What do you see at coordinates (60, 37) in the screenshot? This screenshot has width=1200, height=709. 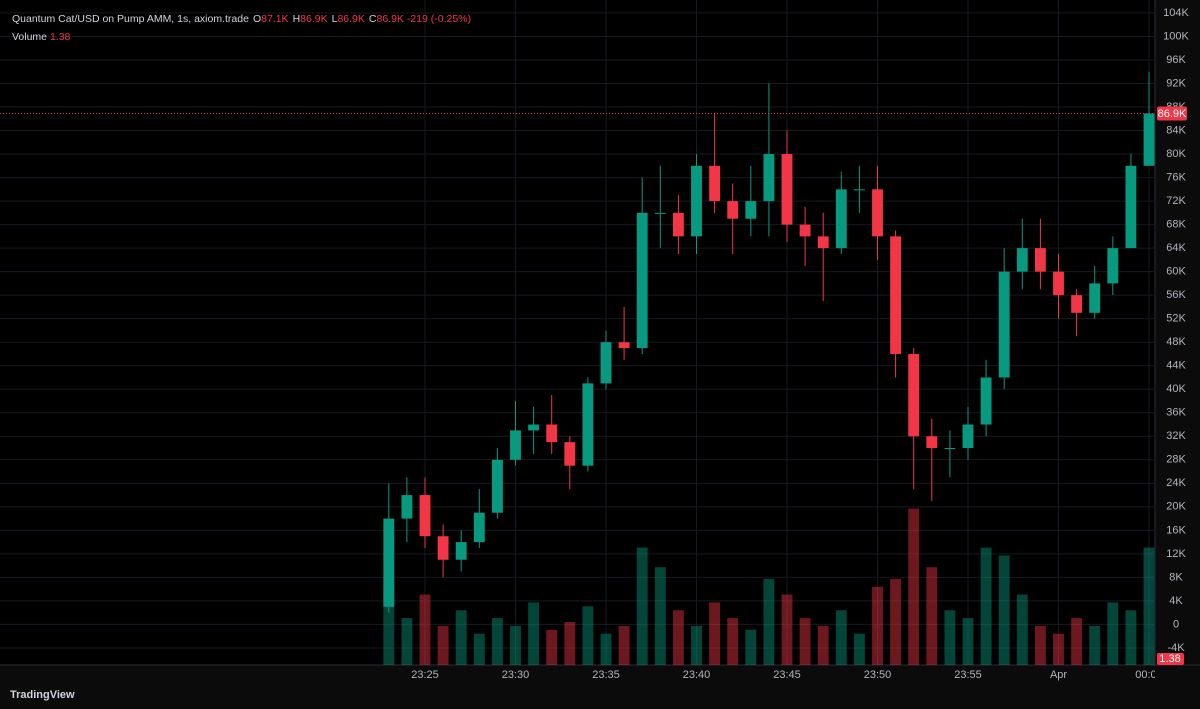 I see `volume-value: 1.38` at bounding box center [60, 37].